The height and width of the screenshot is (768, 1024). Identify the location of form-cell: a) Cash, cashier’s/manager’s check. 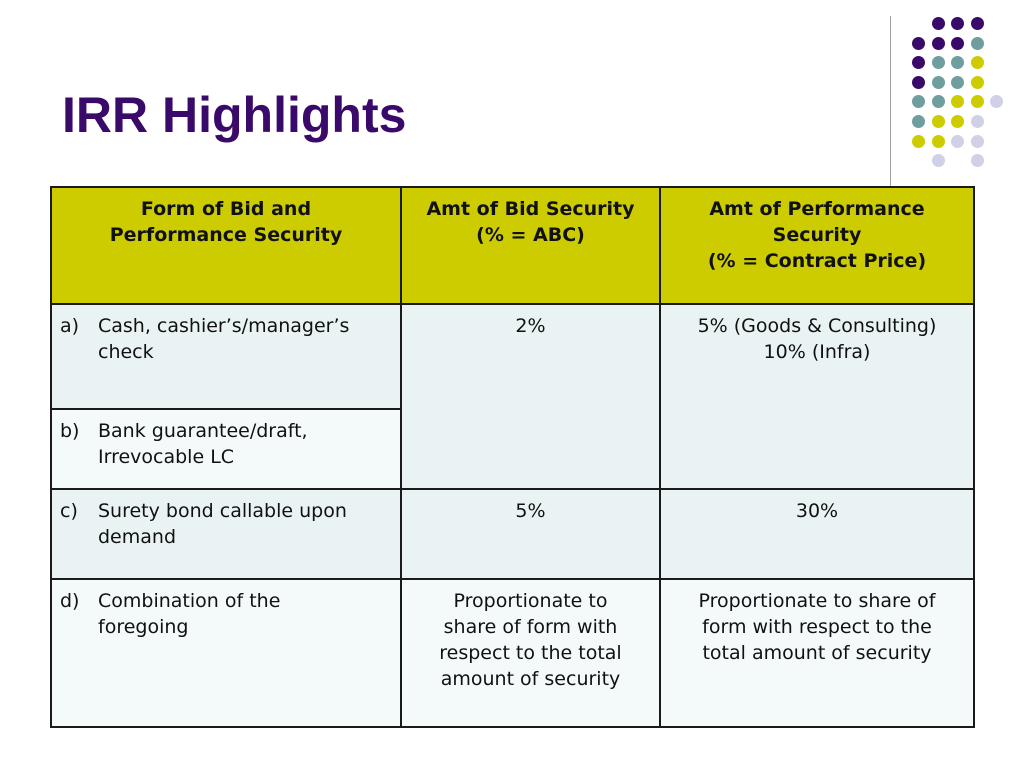
(226, 356).